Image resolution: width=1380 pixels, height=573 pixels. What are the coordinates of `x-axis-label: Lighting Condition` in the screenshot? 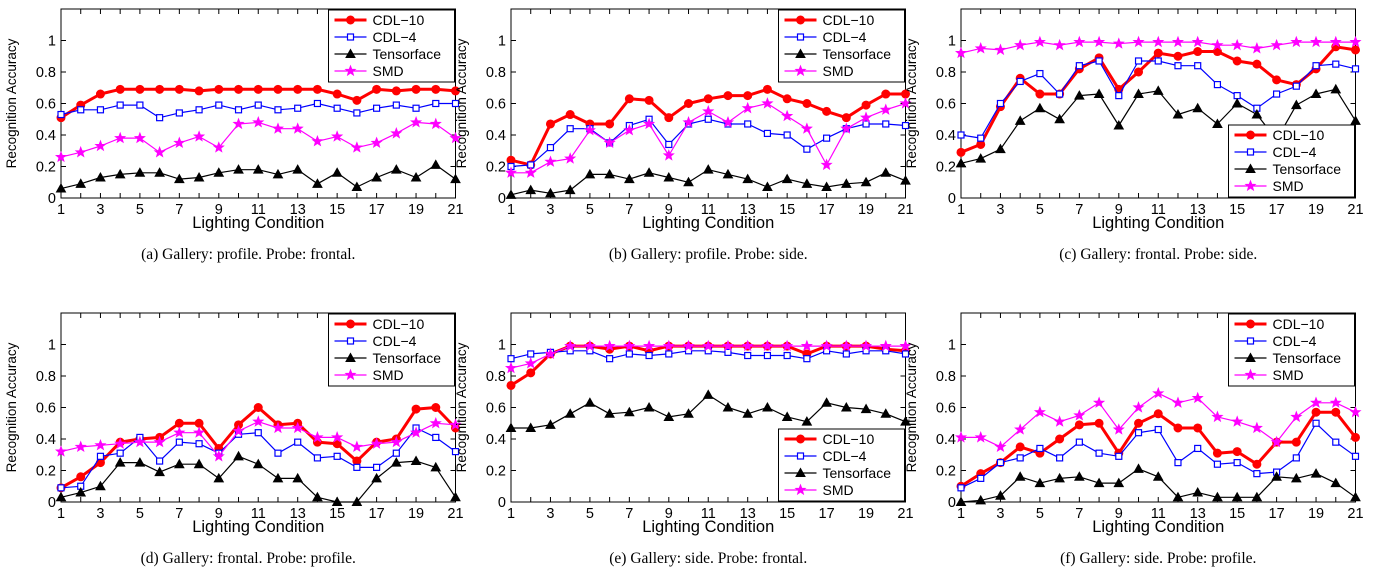 It's located at (258, 223).